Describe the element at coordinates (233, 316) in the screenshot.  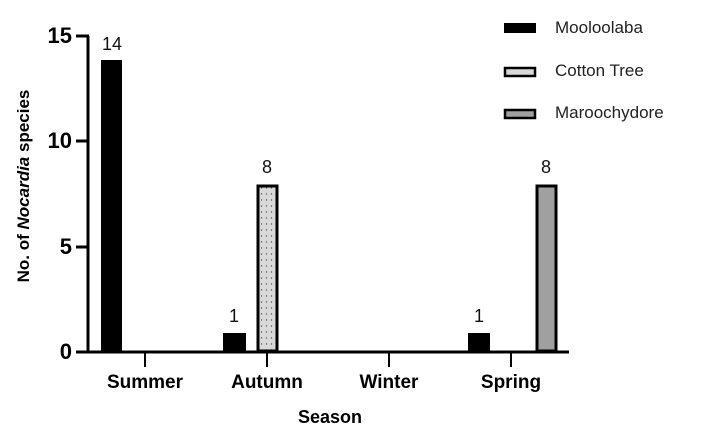
I see `data-label-autumn-mooloolaba: 1` at that location.